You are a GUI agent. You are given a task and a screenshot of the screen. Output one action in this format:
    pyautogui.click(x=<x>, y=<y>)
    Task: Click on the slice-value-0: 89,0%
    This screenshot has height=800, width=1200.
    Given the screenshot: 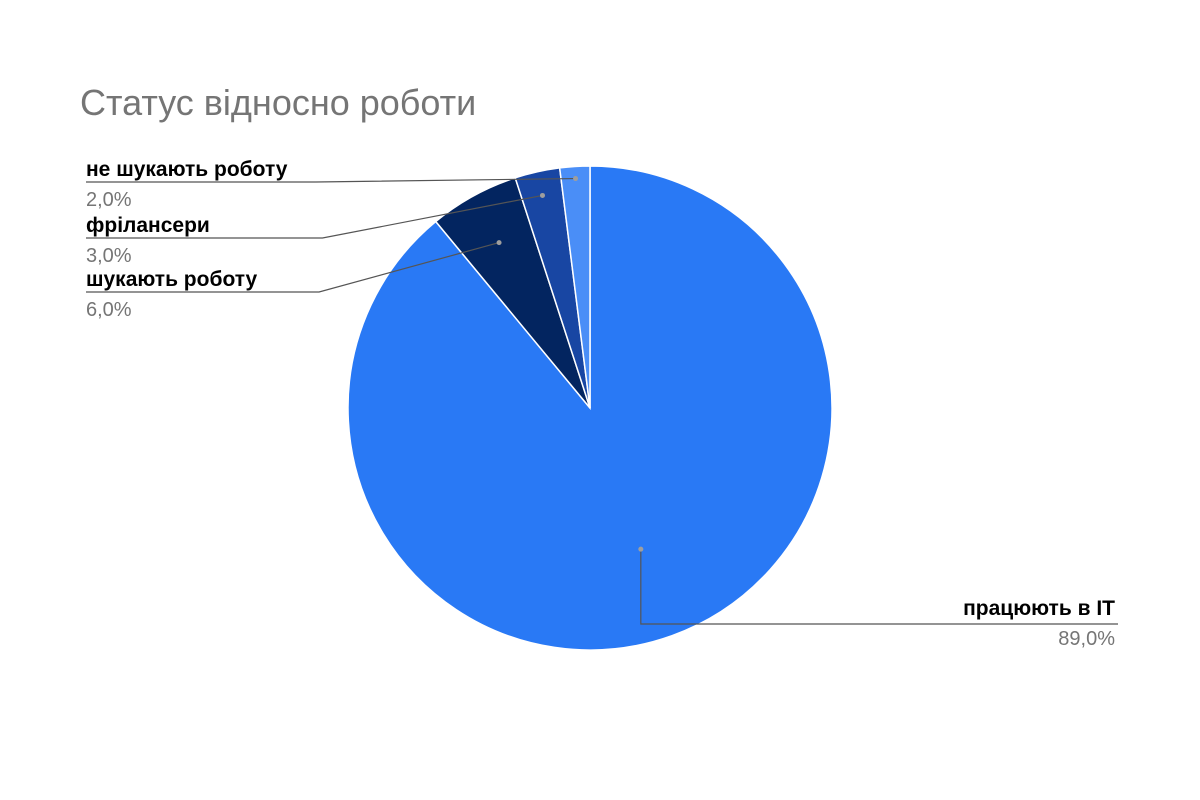 What is the action you would take?
    pyautogui.click(x=1086, y=639)
    